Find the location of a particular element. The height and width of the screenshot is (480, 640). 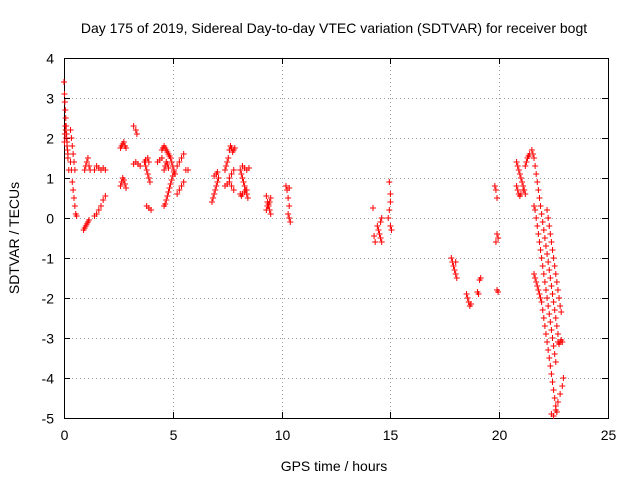

x-tick-label: 25 is located at coordinates (609, 435).